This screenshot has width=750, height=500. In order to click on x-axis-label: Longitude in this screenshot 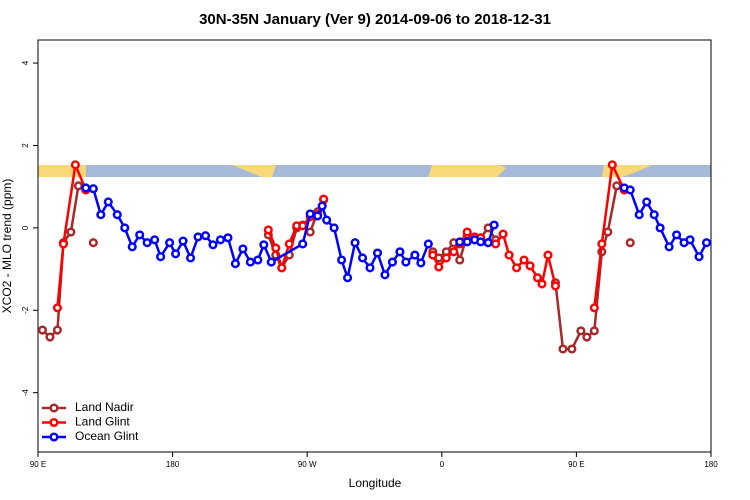, I will do `click(375, 483)`.